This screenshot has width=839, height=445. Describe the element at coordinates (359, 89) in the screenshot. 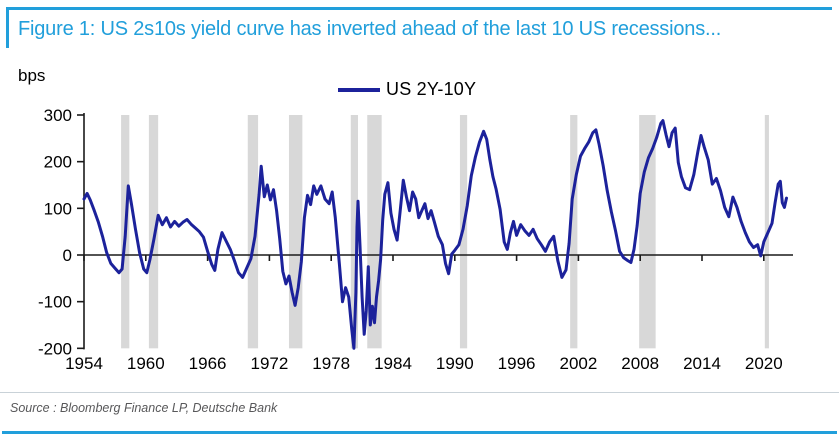

I see `legend-line-swatch` at that location.